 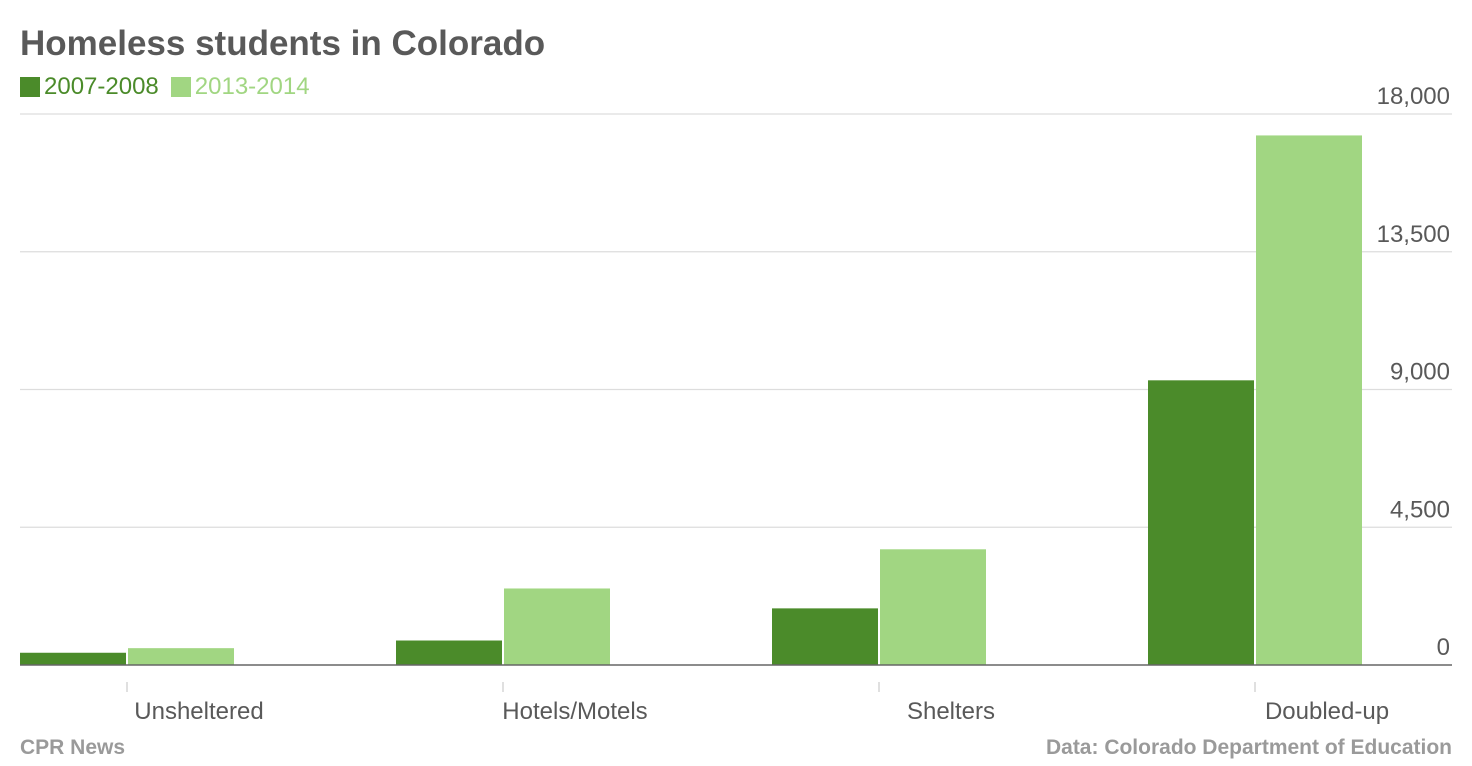 I want to click on legend-item-series-2: 2013-2014, so click(x=240, y=87).